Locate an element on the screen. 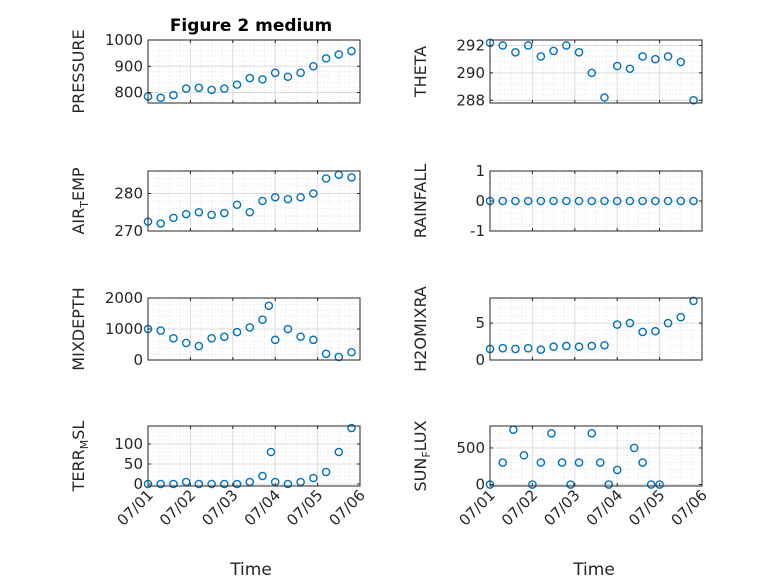 The image size is (778, 583). subplot-6: 0 5 H2OMIXRA is located at coordinates (557, 329).